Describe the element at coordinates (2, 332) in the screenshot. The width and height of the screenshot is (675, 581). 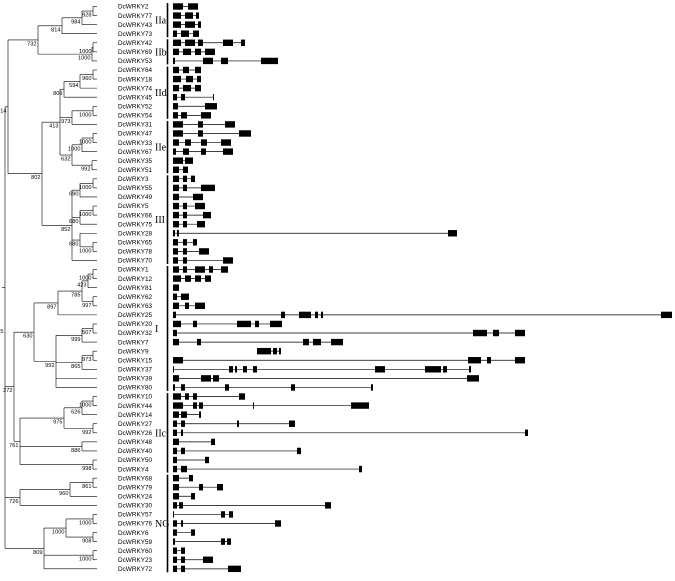
I see `bootstrap-value: 235` at that location.